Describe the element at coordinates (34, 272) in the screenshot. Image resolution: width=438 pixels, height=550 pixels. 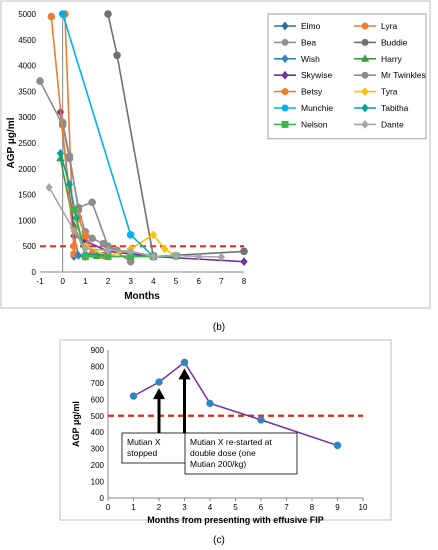
I see `chart-b-y-tick-label: 0` at that location.